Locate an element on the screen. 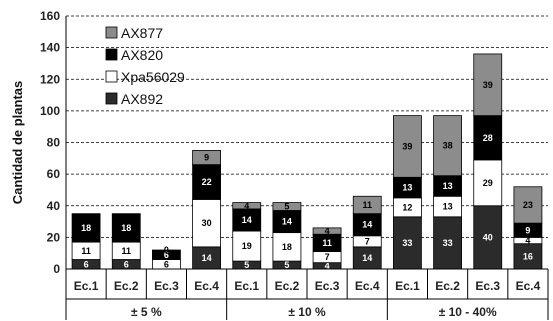 This screenshot has width=553, height=321. data-label: 16 is located at coordinates (528, 256).